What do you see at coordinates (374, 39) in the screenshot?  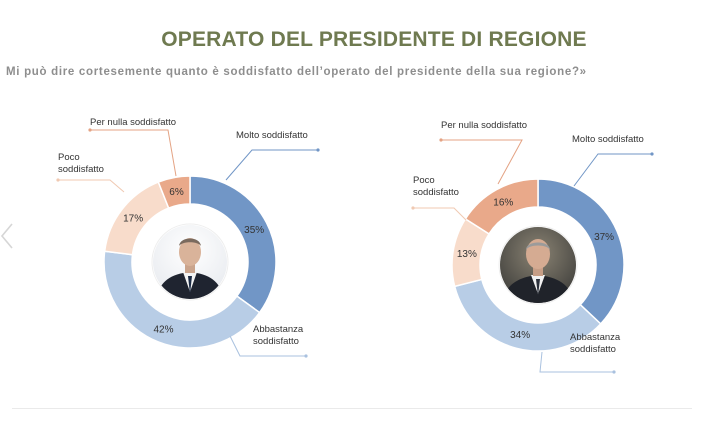 I see `page-title: OPERATO DEL PRESIDENTE DI REGIONE` at bounding box center [374, 39].